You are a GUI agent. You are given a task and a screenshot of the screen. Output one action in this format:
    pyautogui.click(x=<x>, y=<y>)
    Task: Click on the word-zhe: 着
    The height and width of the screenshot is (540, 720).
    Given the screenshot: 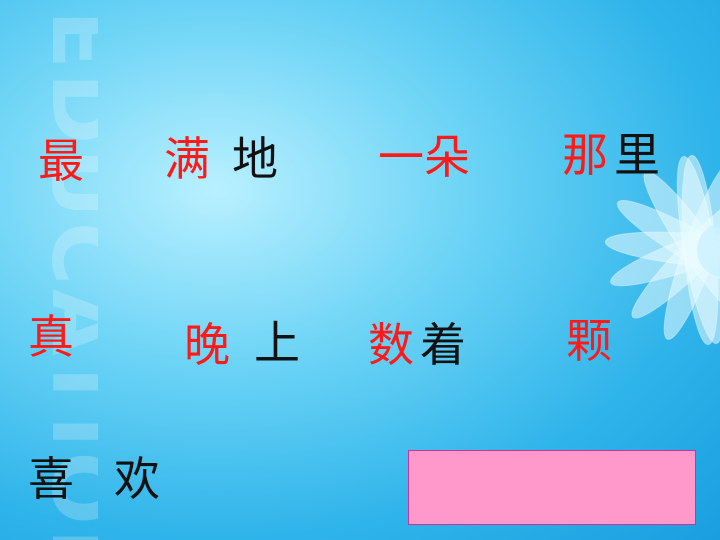 What is the action you would take?
    pyautogui.click(x=443, y=345)
    